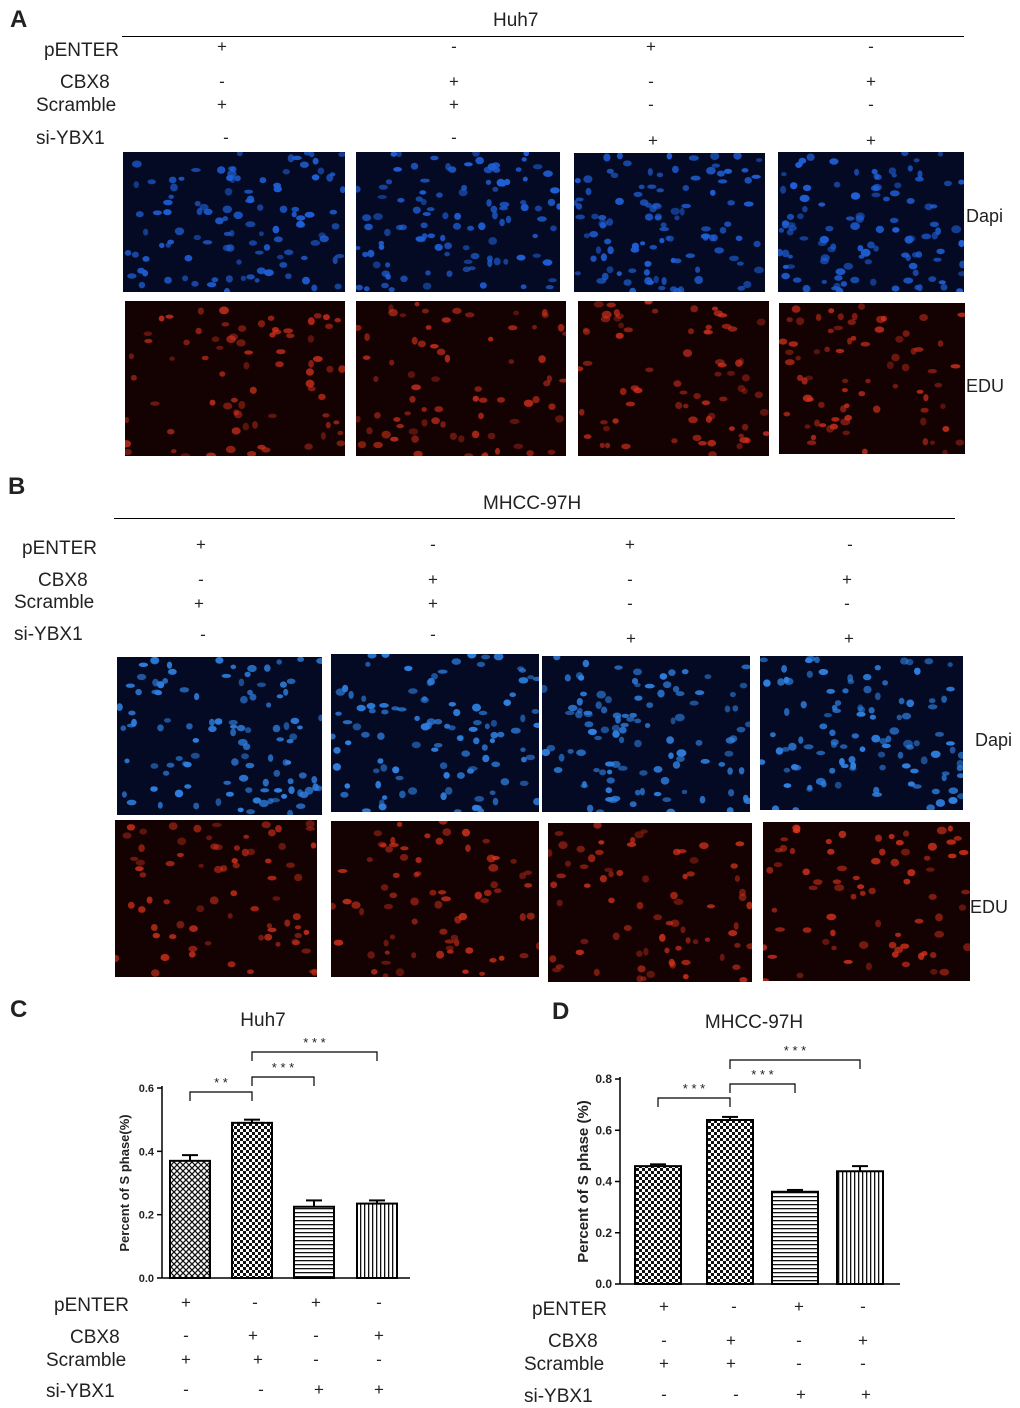  Describe the element at coordinates (262, 1020) in the screenshot. I see `chart-title: Huh7` at that location.